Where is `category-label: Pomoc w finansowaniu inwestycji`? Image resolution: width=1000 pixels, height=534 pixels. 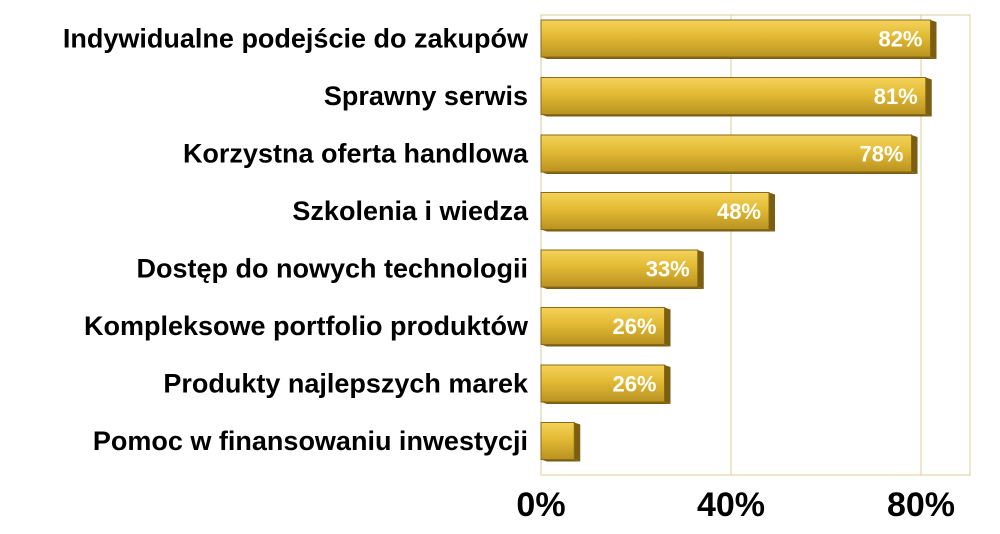 category-label: Pomoc w finansowaniu inwestycji is located at coordinates (310, 441).